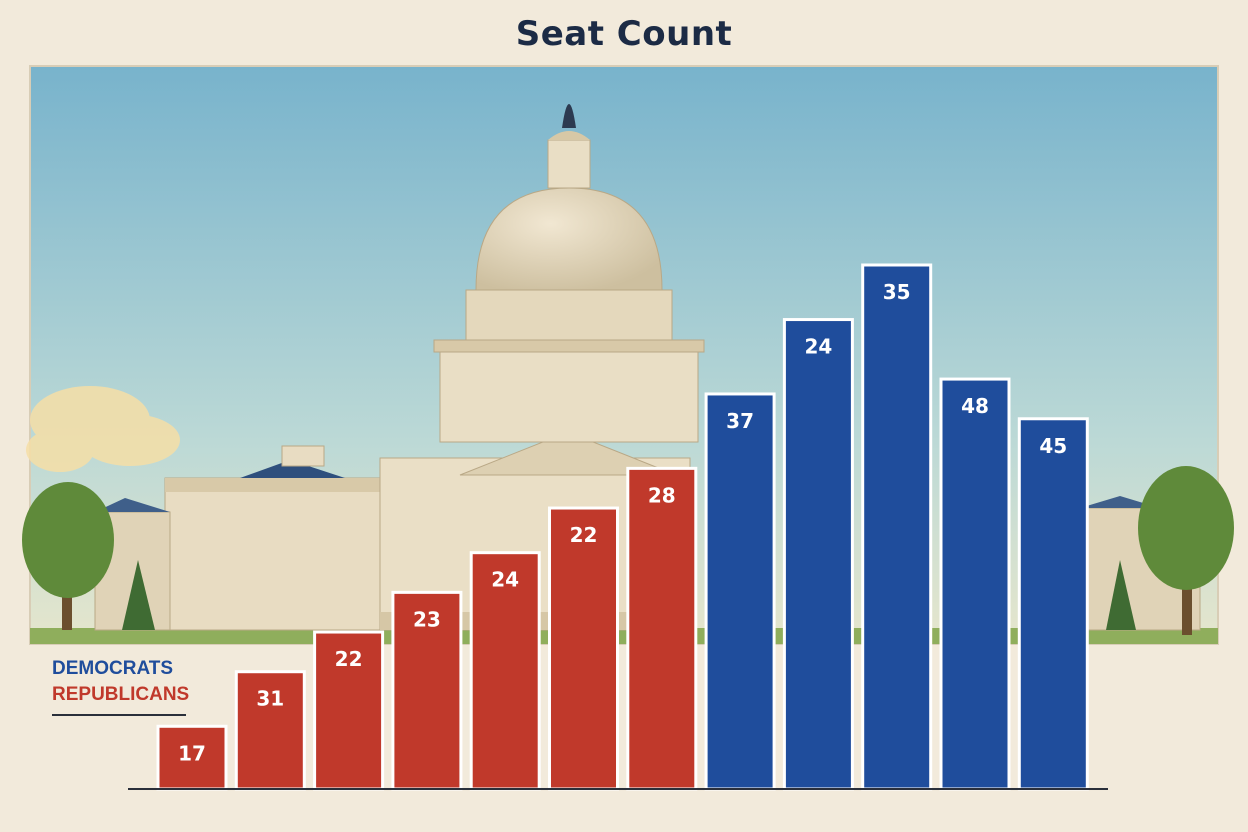 The height and width of the screenshot is (832, 1248). What do you see at coordinates (897, 292) in the screenshot?
I see `bar-value-label: 35` at bounding box center [897, 292].